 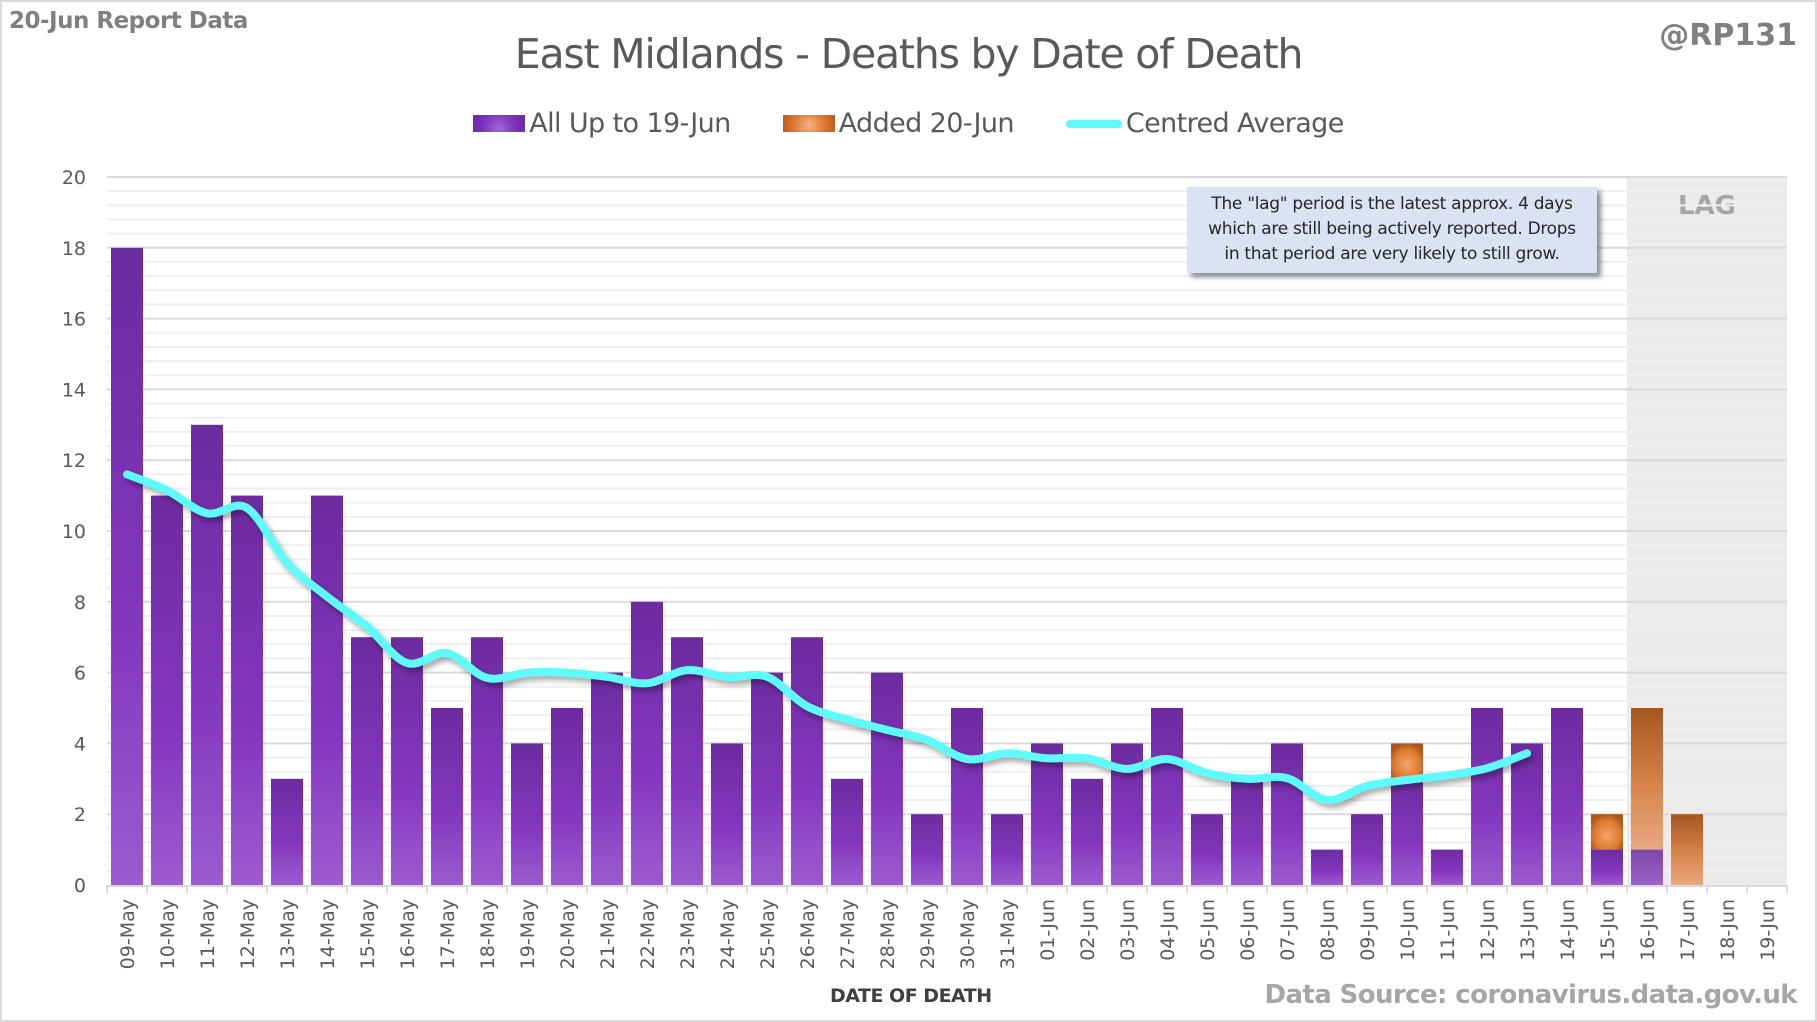 I want to click on bar-all-up-to-16-Jun, so click(x=1647, y=867).